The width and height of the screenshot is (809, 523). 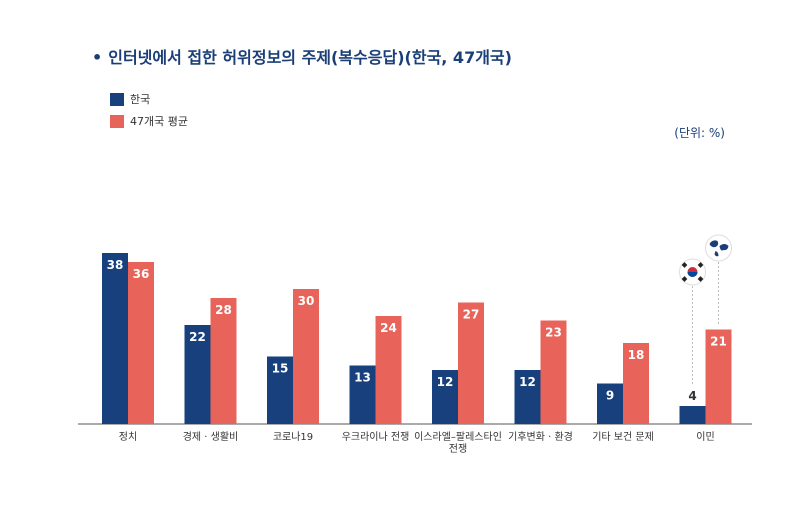 I want to click on legend-item-korea: 한국, so click(x=149, y=99).